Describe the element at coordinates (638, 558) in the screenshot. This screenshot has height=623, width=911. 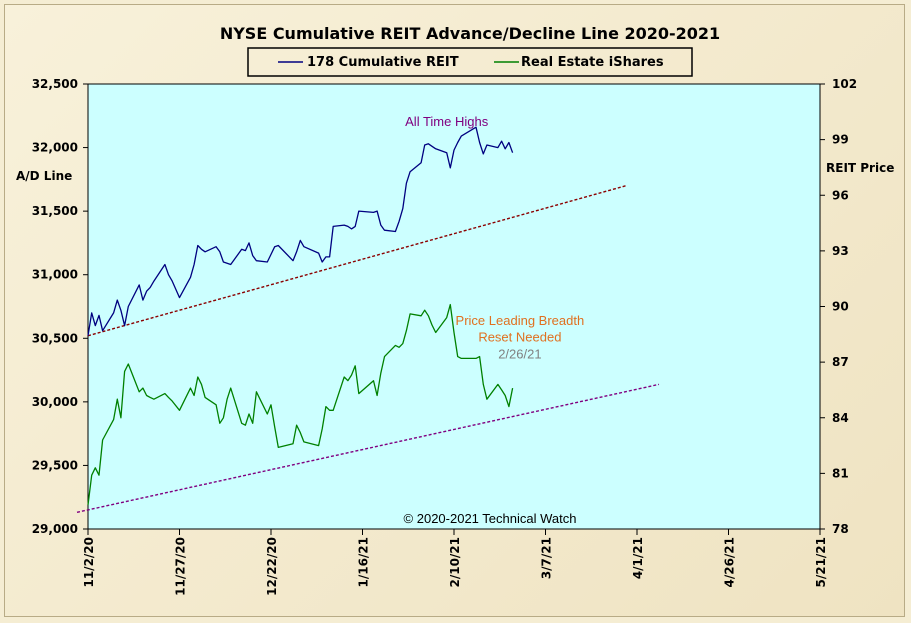
I see `x-tick-label: 4/1/21` at that location.